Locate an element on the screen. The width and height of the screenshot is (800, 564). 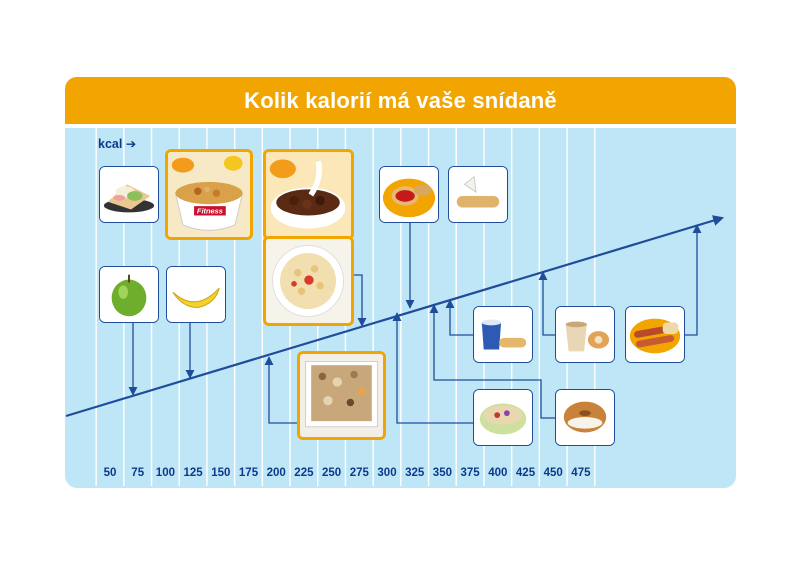
x-tick-label: 250 is located at coordinates (331, 473).